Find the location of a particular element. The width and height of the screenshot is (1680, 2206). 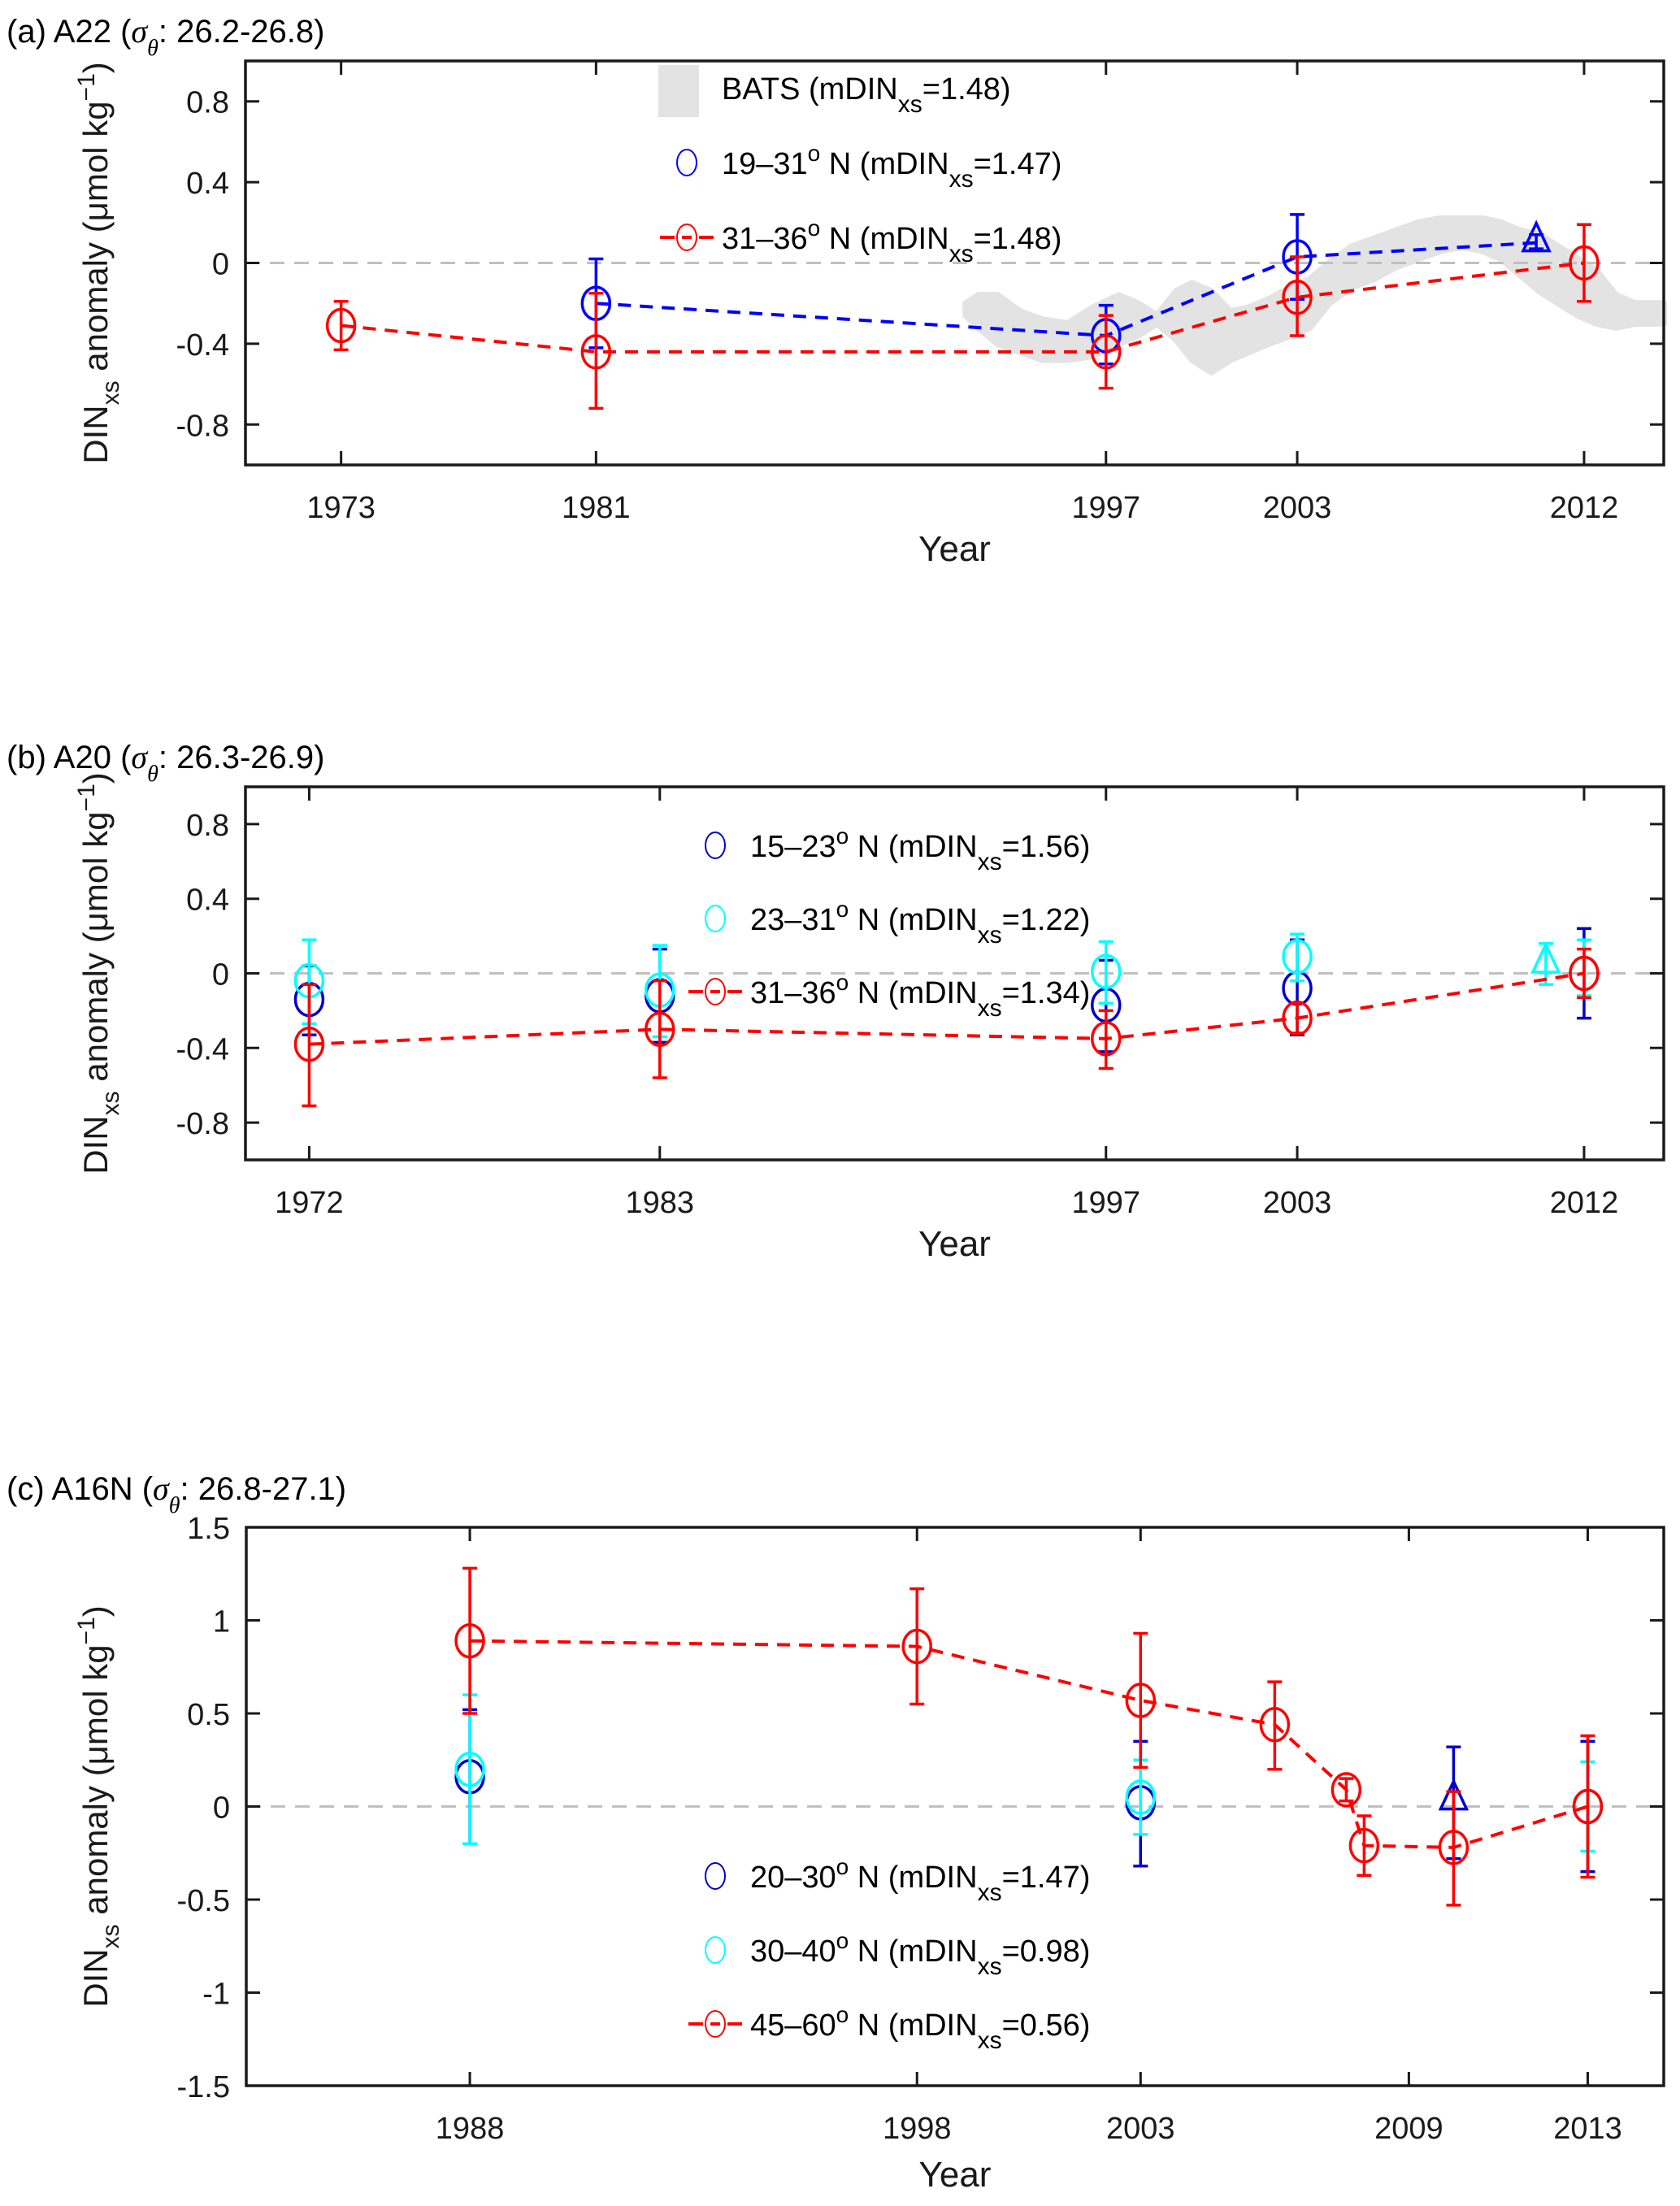

legend-label: 45–60o N (mDINxs=0.56) is located at coordinates (920, 2028).